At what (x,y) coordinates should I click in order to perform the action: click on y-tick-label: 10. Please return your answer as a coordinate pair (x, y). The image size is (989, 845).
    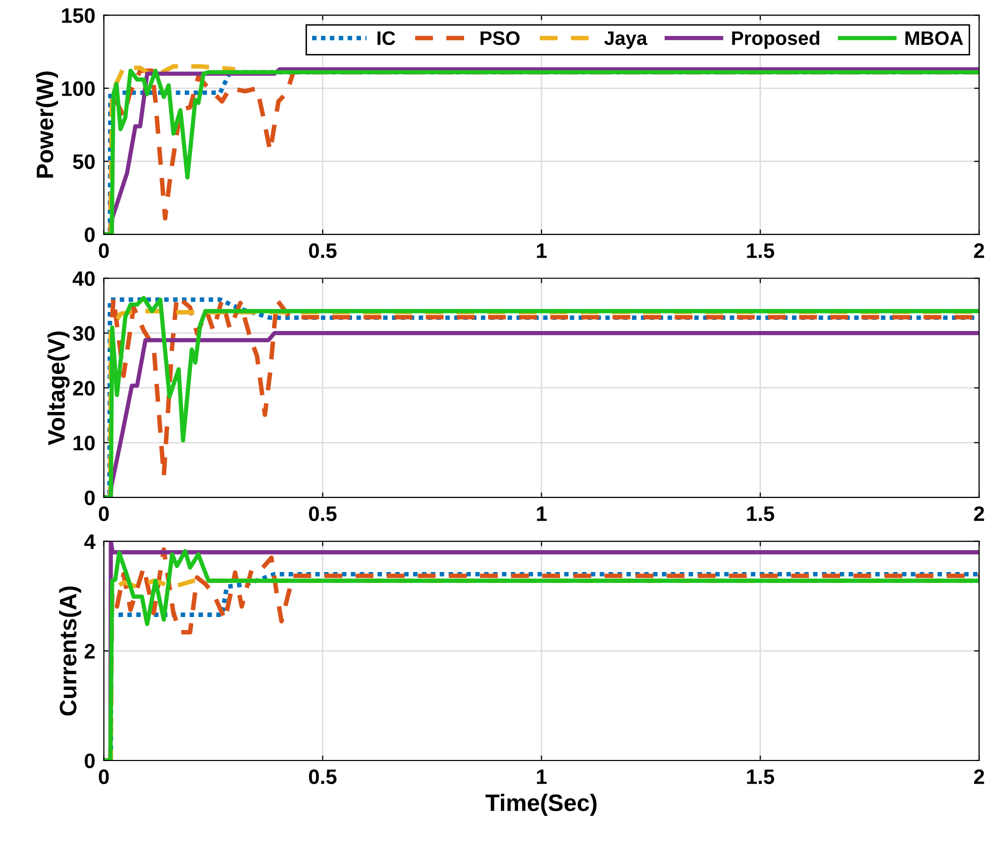
    Looking at the image, I should click on (84, 443).